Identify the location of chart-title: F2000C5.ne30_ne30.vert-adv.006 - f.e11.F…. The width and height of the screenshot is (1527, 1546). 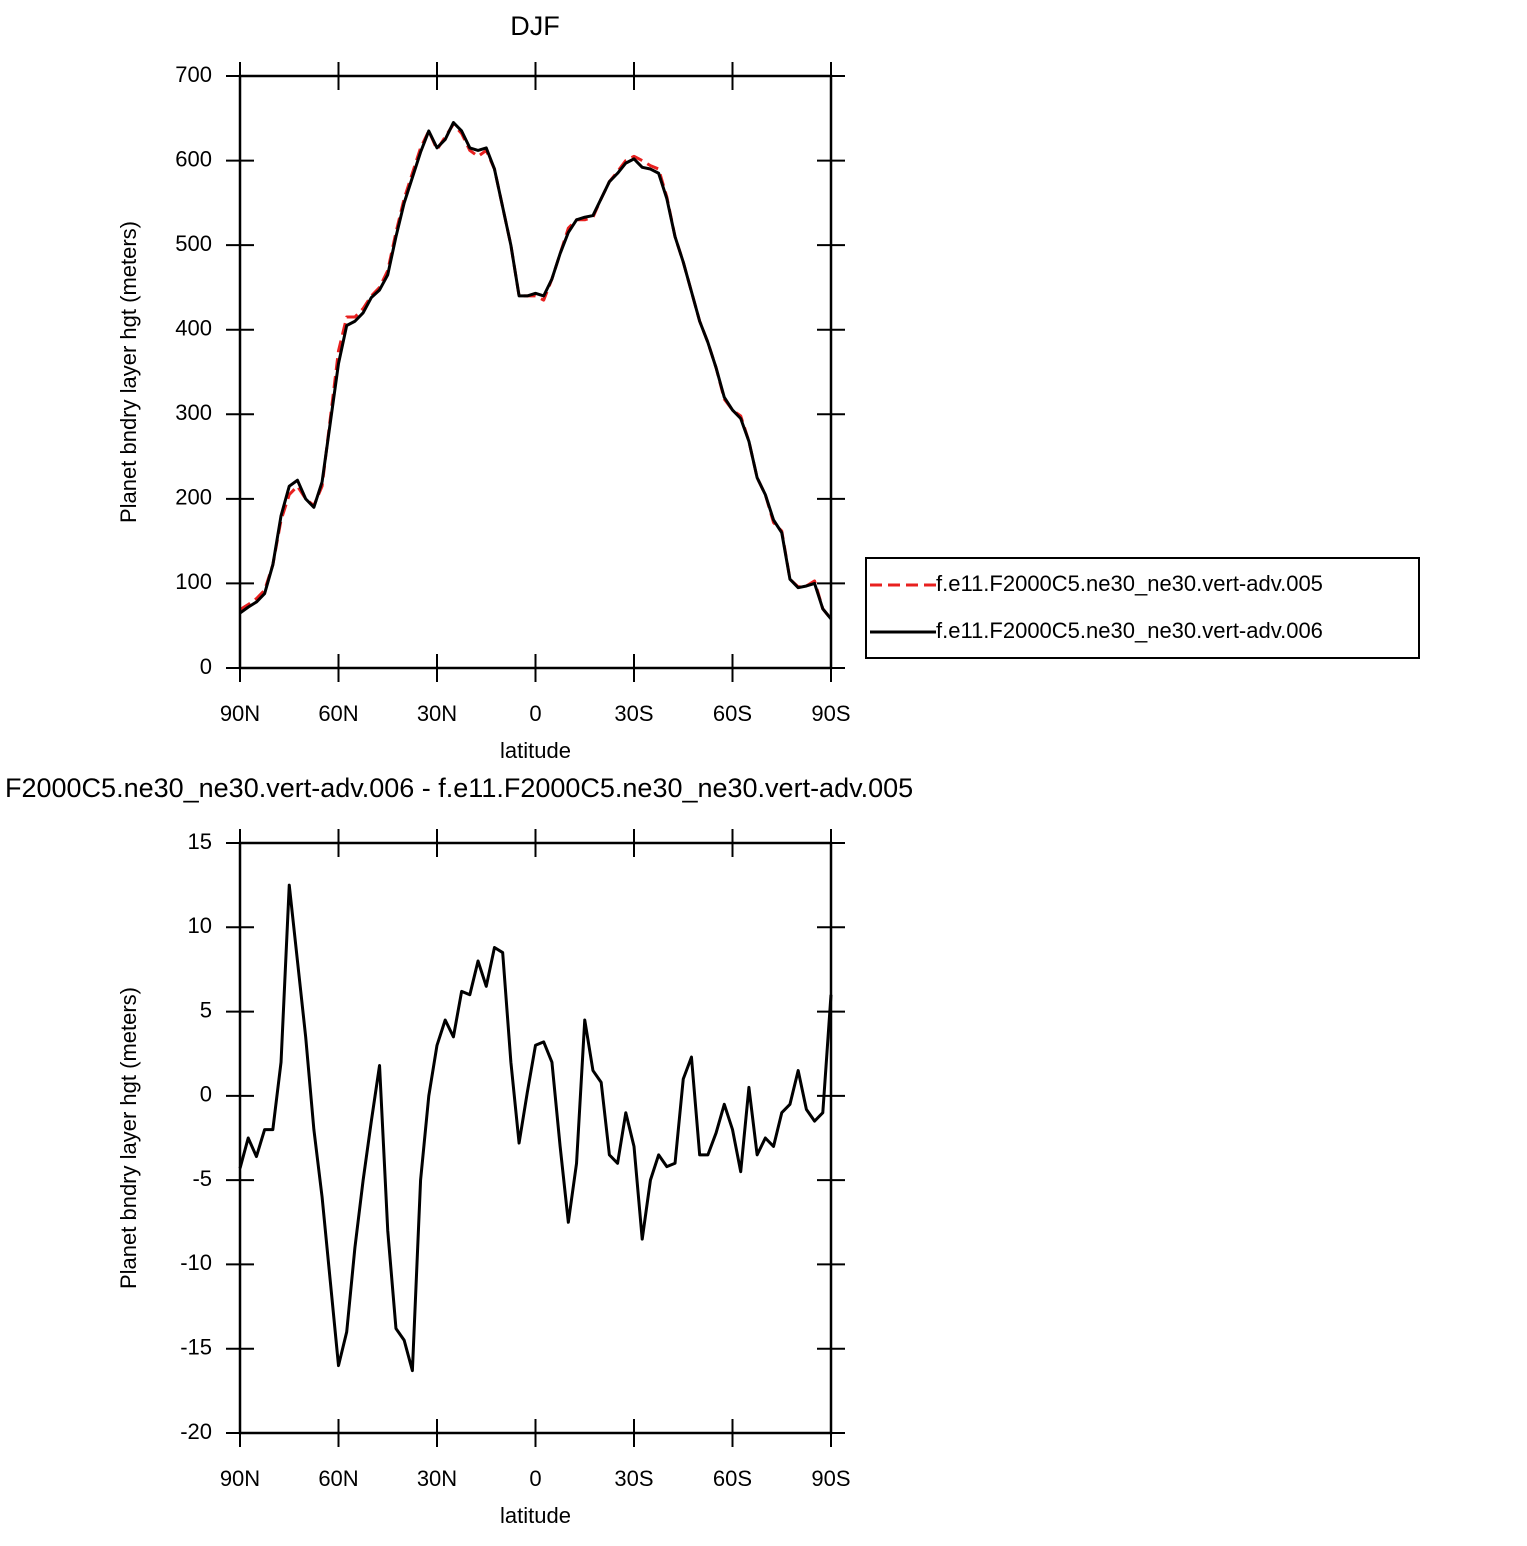
(459, 788).